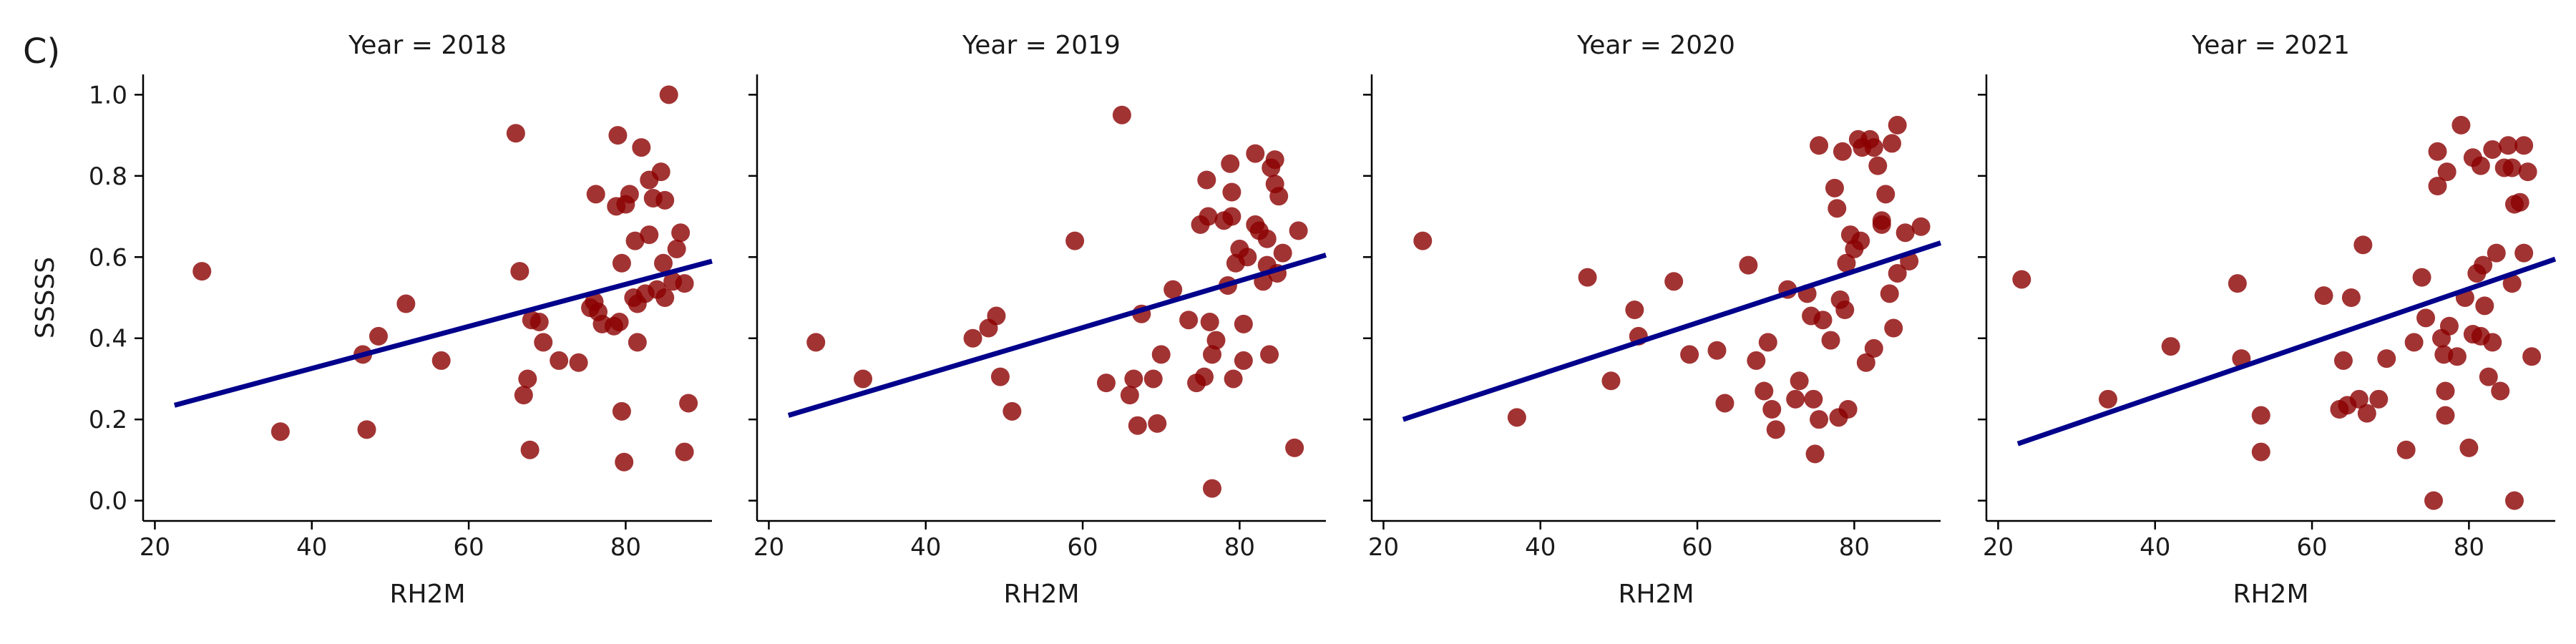 The height and width of the screenshot is (644, 2576). I want to click on y-tick-label: 0.0, so click(108, 501).